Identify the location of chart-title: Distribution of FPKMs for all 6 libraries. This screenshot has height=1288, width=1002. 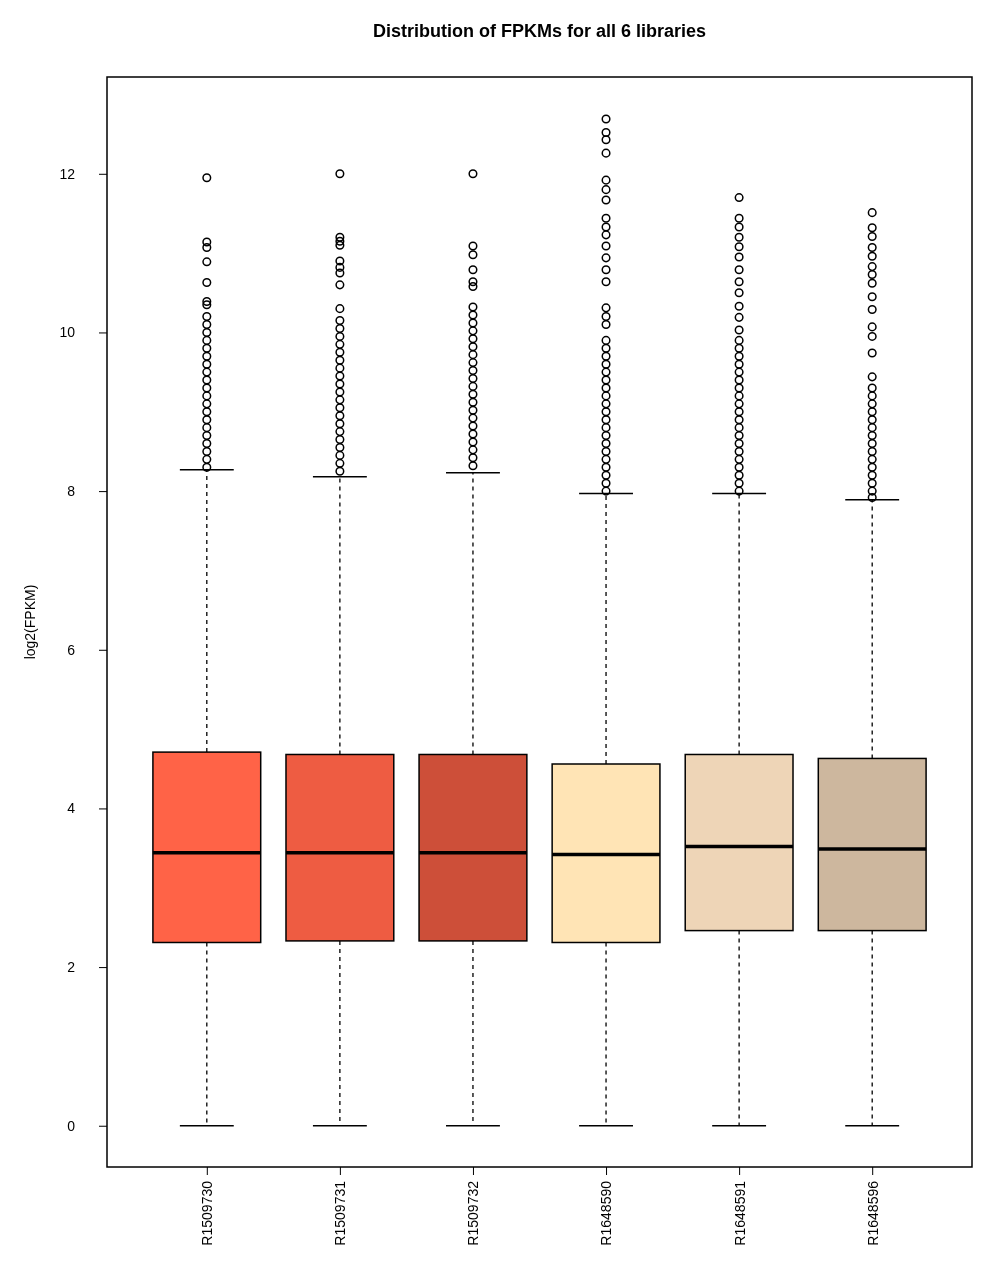
(539, 31).